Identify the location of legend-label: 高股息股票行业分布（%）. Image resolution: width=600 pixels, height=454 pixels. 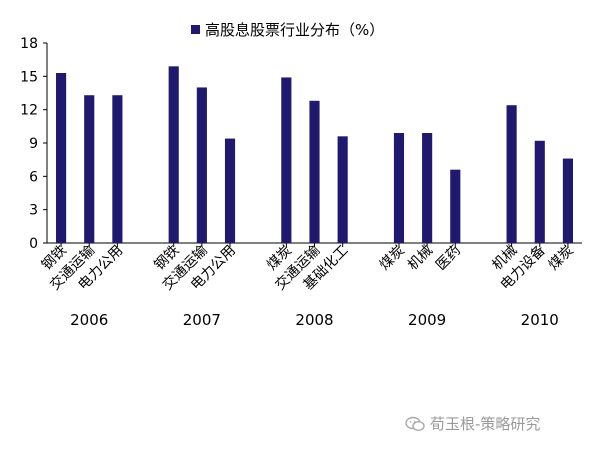
(295, 30).